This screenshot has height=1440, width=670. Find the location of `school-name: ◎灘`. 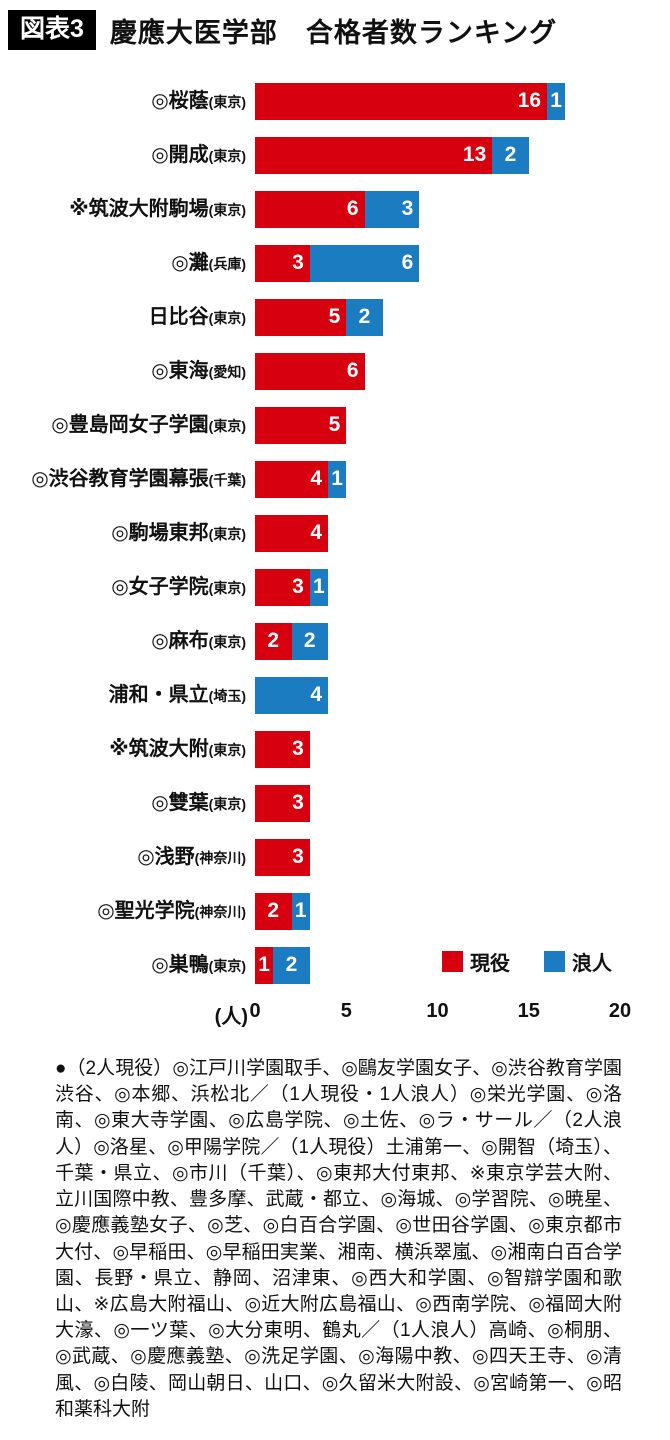

school-name: ◎灘 is located at coordinates (190, 262).